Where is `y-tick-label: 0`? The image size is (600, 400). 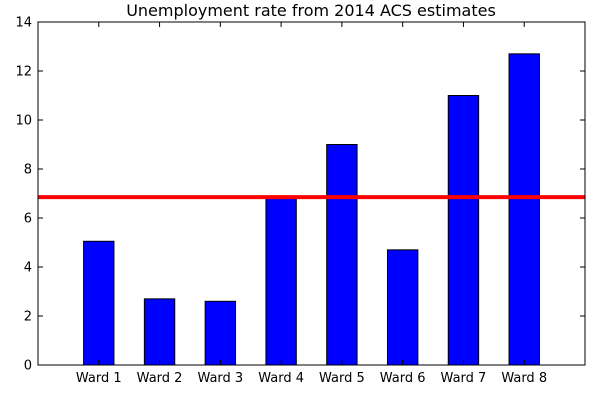 y-tick-label: 0 is located at coordinates (28, 366).